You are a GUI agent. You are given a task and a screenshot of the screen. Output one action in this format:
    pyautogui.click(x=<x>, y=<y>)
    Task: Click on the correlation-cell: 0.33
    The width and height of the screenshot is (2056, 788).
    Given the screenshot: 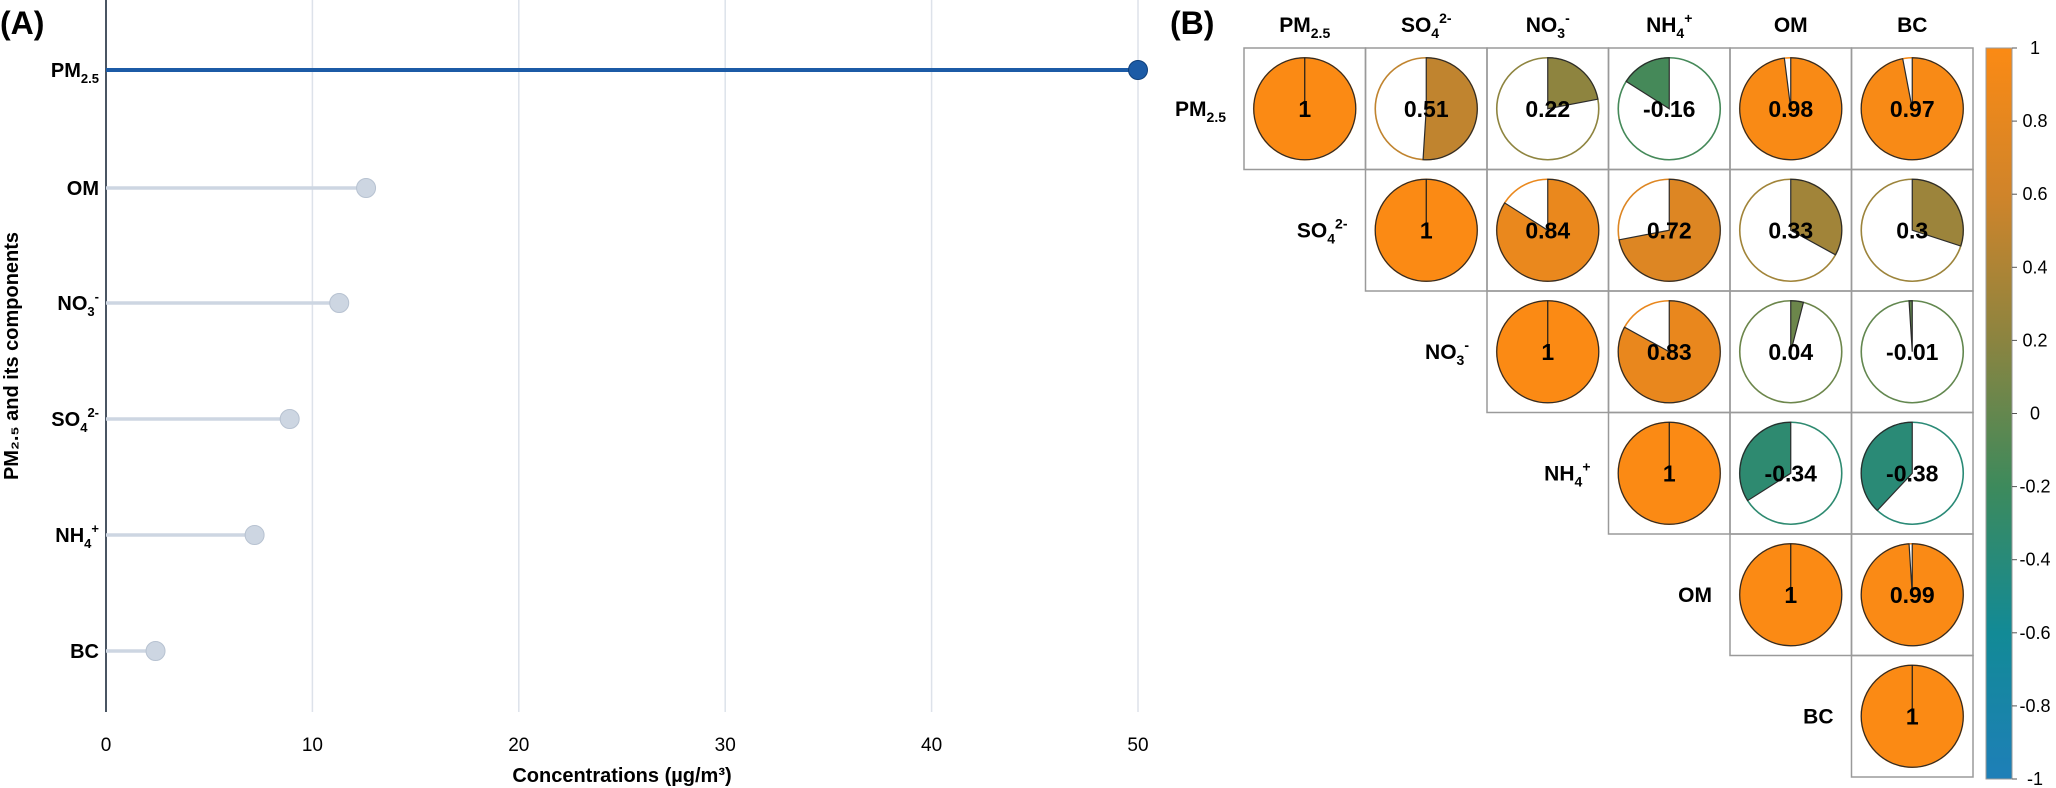 What is the action you would take?
    pyautogui.click(x=1791, y=230)
    